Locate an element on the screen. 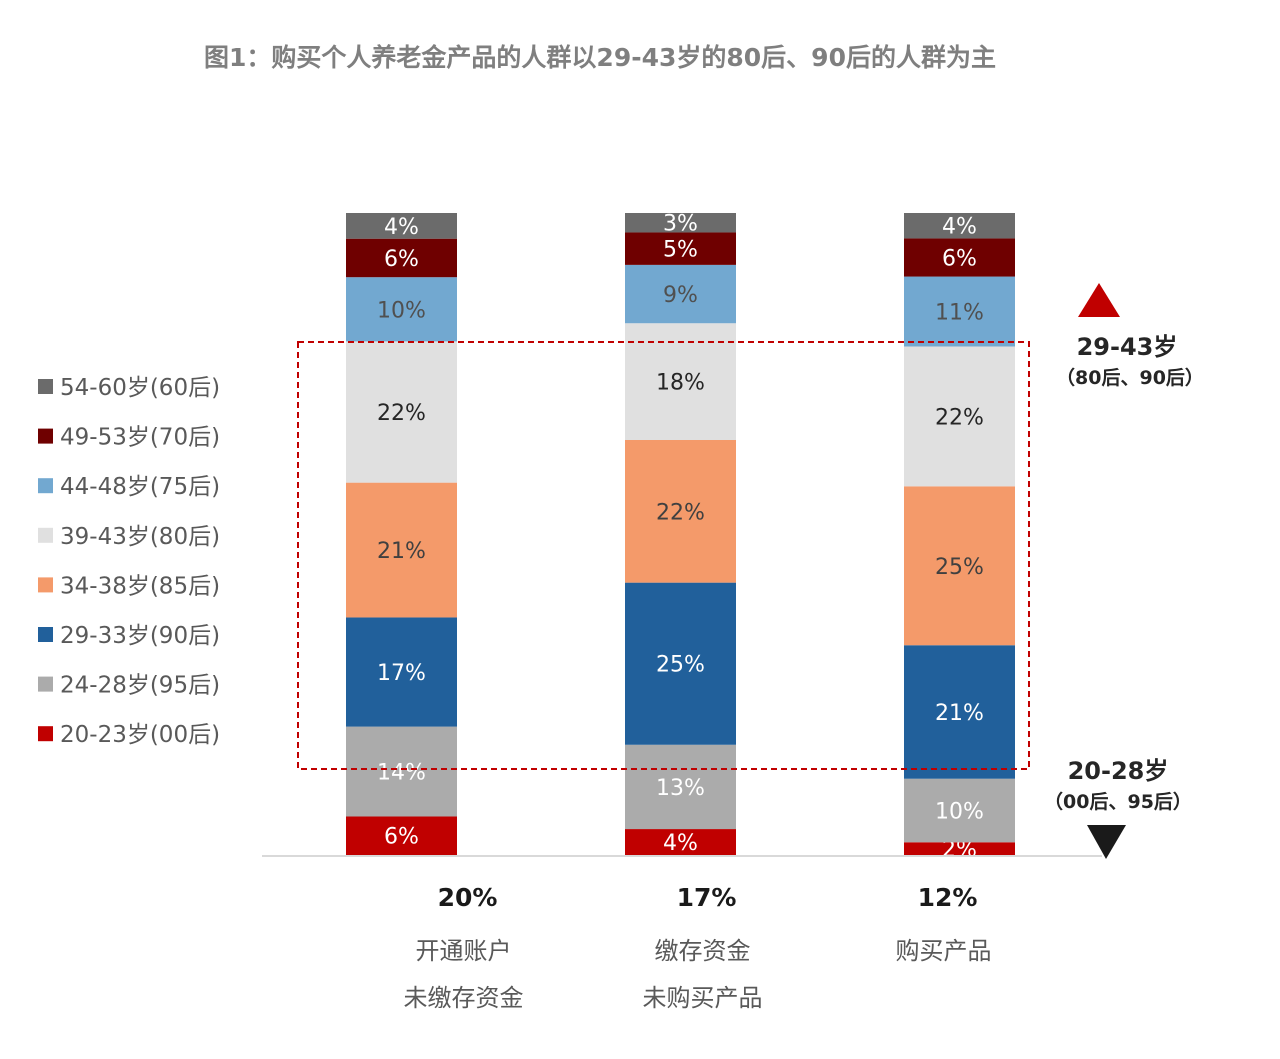 The height and width of the screenshot is (1059, 1280). annotation-lower: 20-28岁 （00后、95后） is located at coordinates (1118, 808).